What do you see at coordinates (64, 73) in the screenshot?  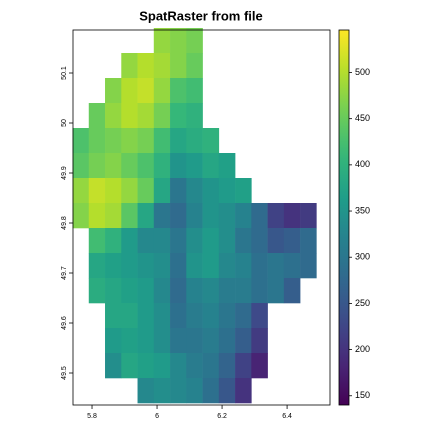 I see `y-tick-label: 50.1` at bounding box center [64, 73].